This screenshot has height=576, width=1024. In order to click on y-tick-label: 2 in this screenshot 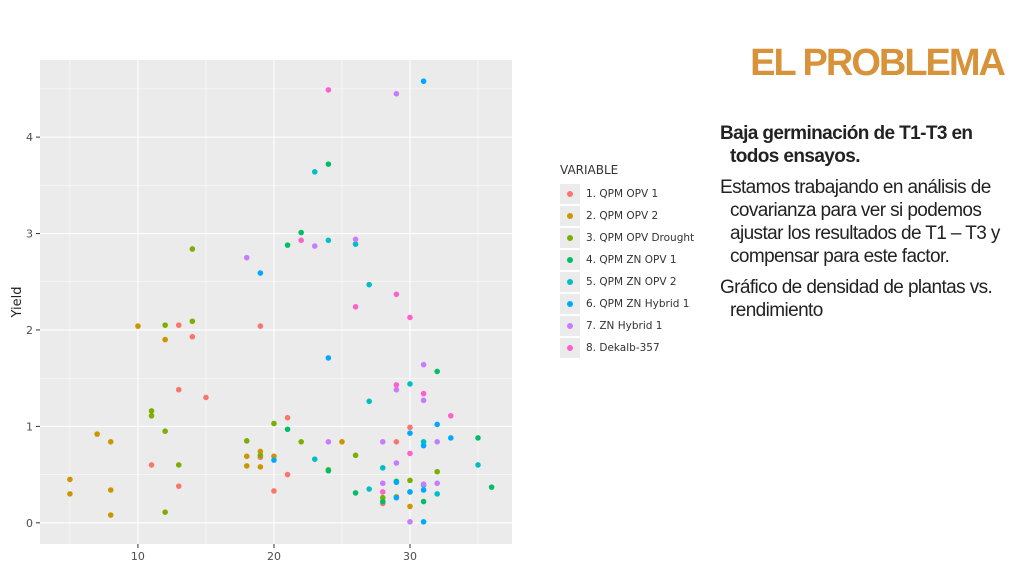, I will do `click(29, 330)`.